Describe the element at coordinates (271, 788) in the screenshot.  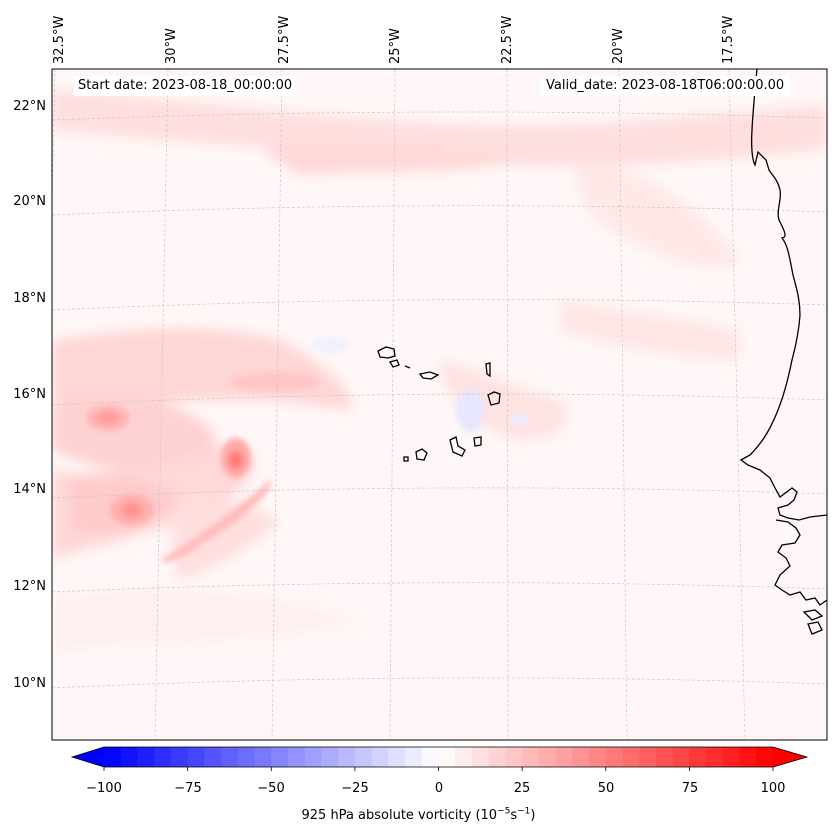
I see `colorbar-tick: −50` at that location.